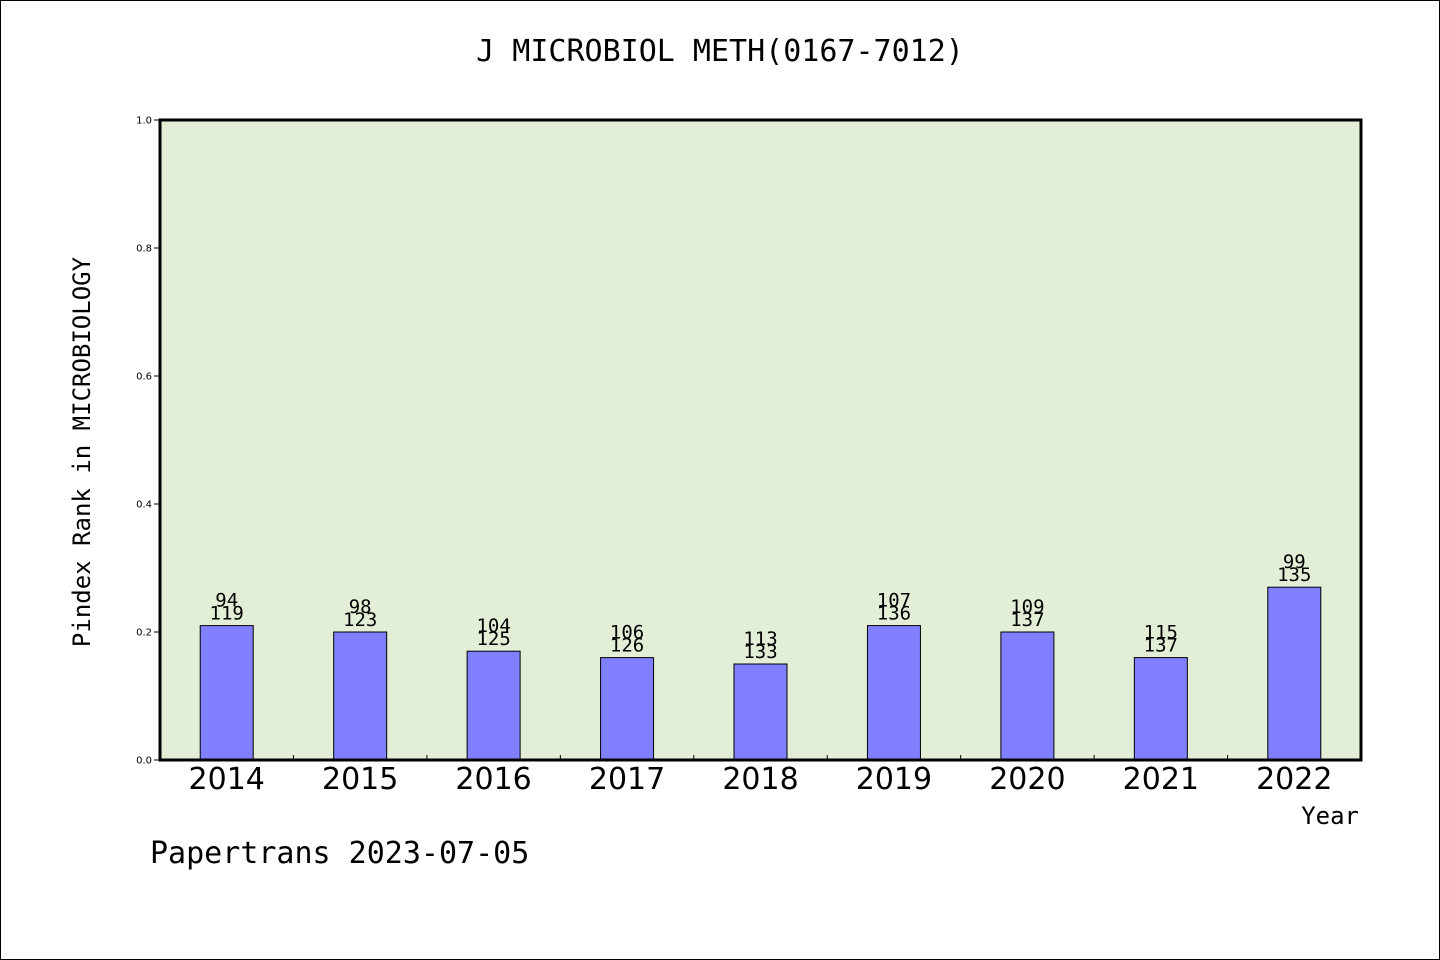 The height and width of the screenshot is (960, 1440). I want to click on bar-label-top: 115, so click(1161, 633).